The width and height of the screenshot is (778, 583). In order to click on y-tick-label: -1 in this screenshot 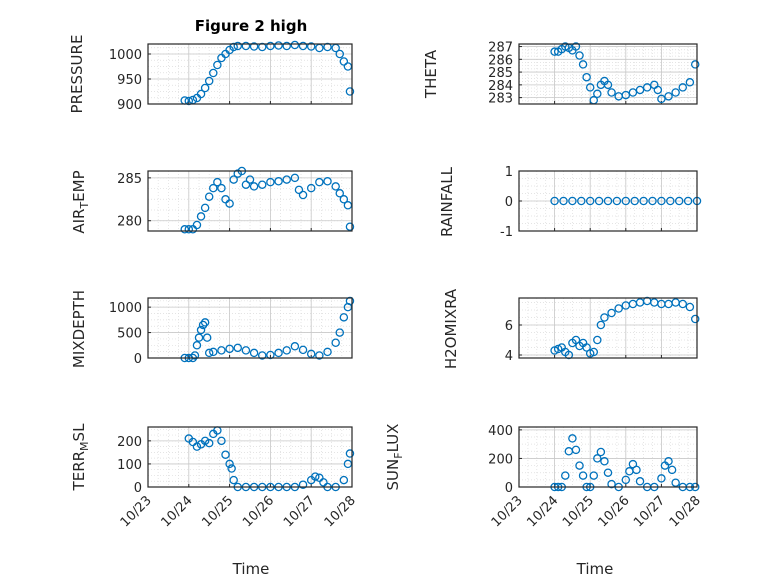, I will do `click(506, 232)`.